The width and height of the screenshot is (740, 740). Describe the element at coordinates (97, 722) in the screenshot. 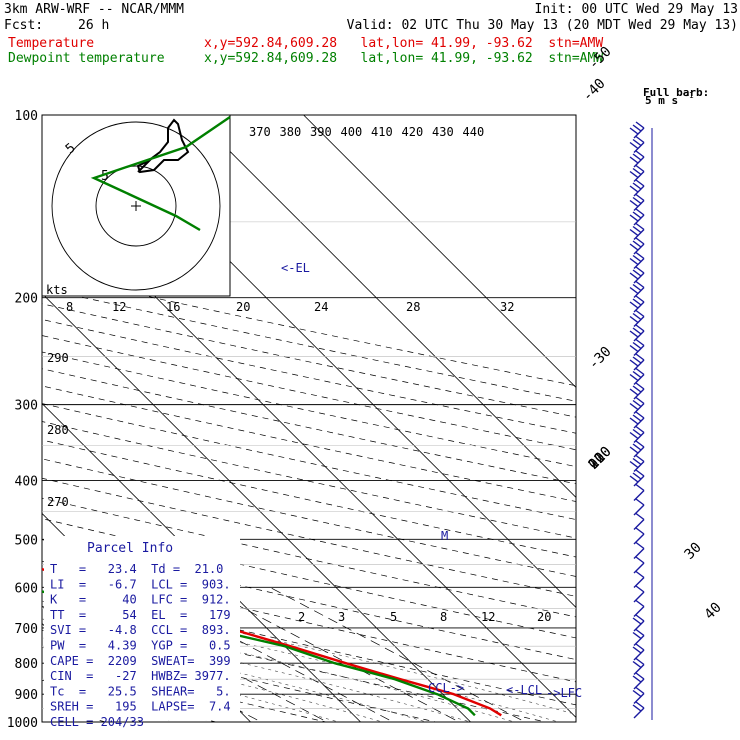

I see `parcel-info-row: CELL = 204/33` at that location.